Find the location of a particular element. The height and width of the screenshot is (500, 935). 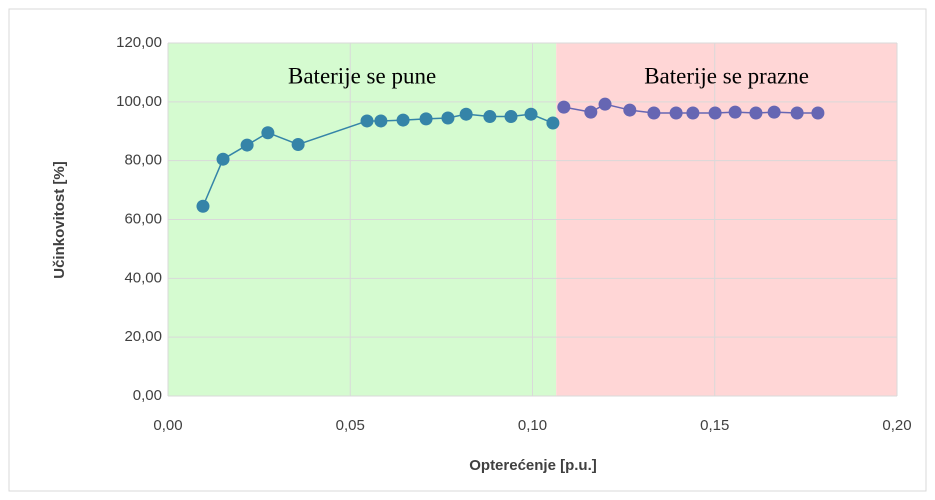

x-axis-title: Opterećenje [p.u.] is located at coordinates (533, 465).